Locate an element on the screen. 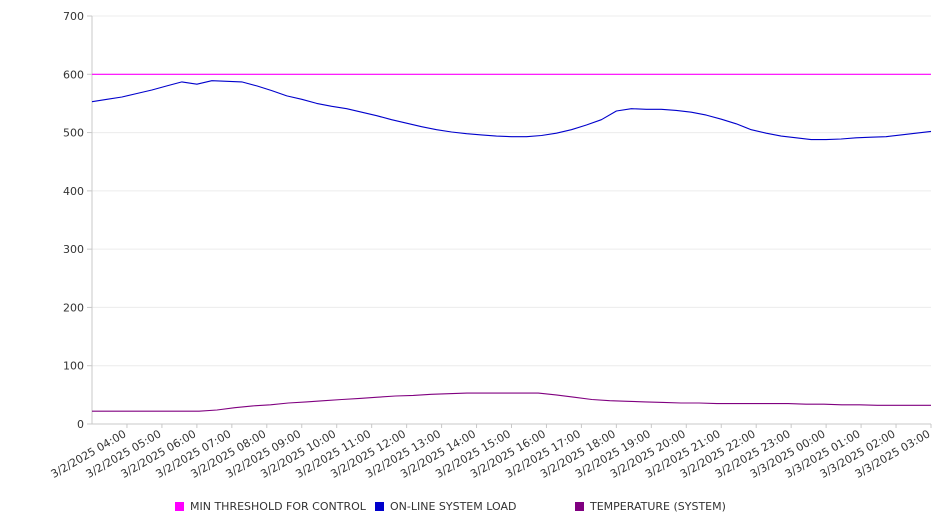  legend-item-system-load: ON-LINE SYSTEM LOAD is located at coordinates (475, 506).